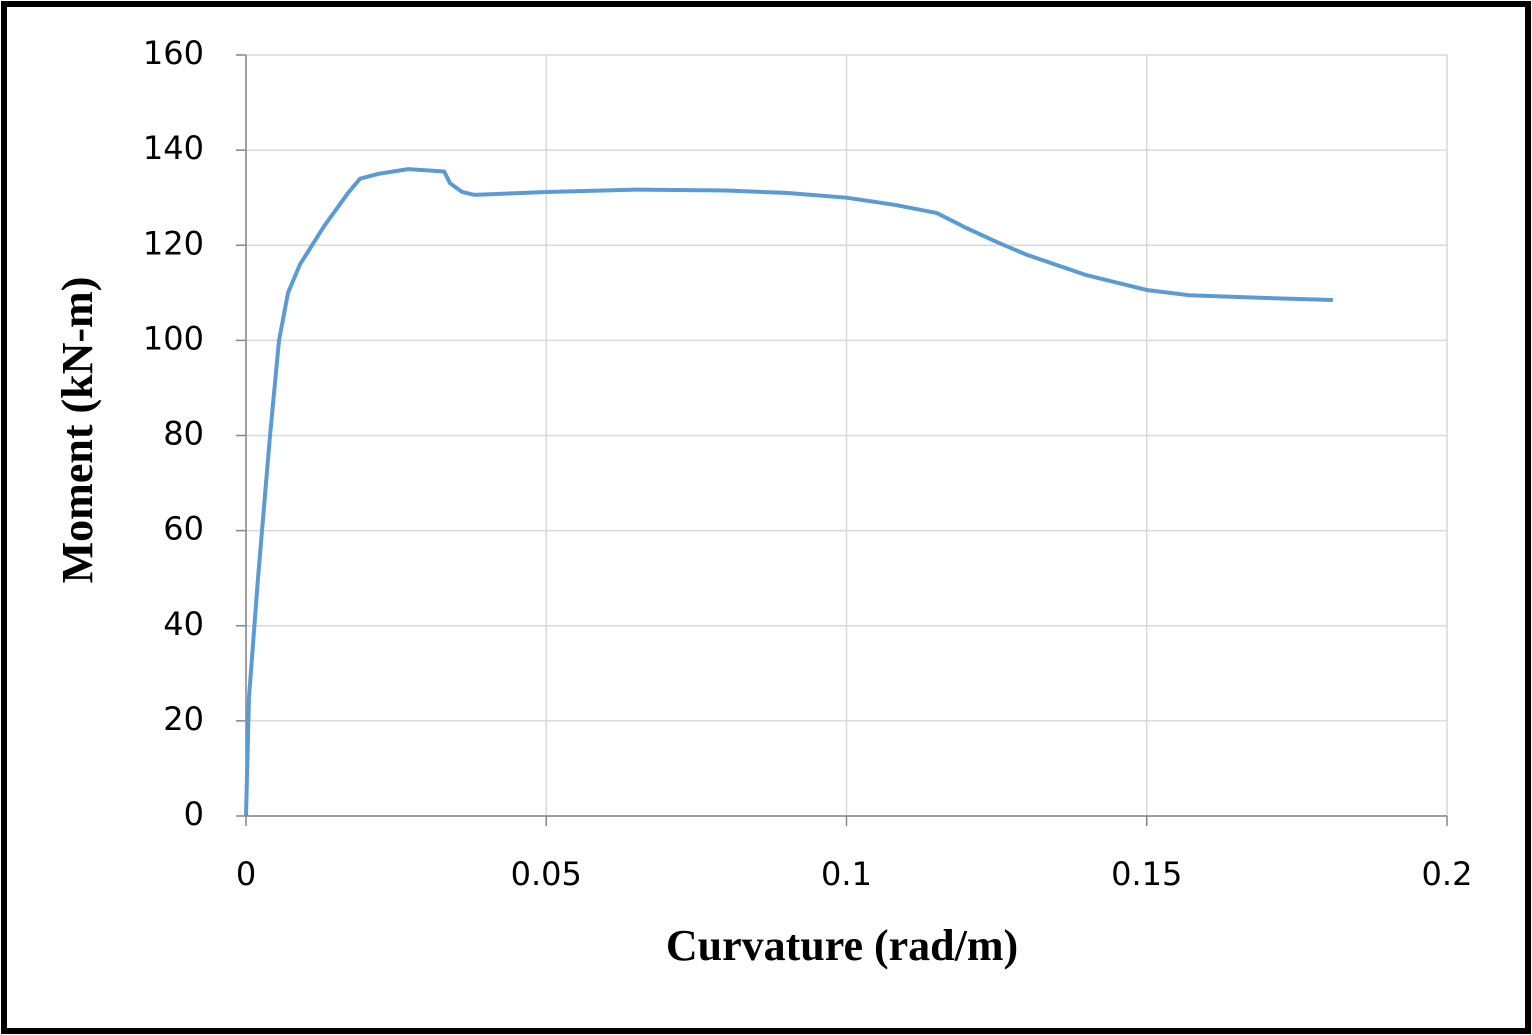 The width and height of the screenshot is (1532, 1035). I want to click on x-tick-label: 0, so click(246, 874).